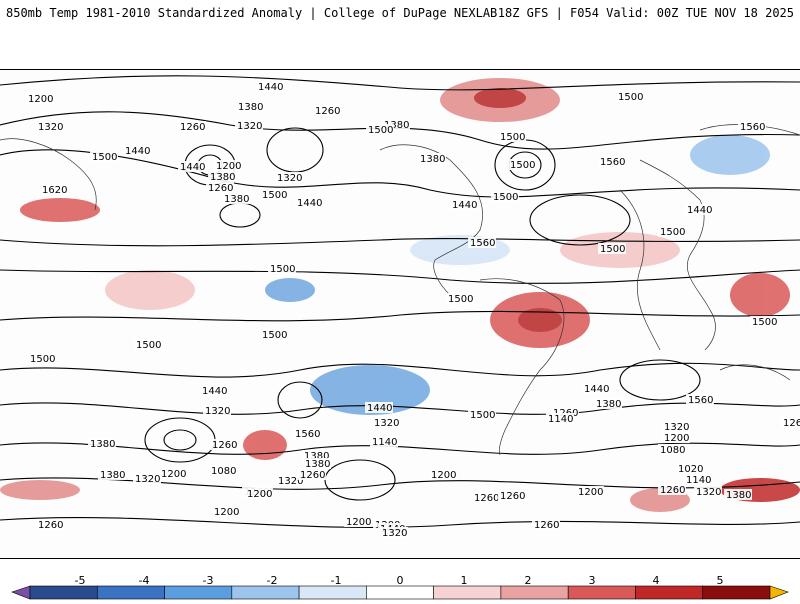  What do you see at coordinates (336, 580) in the screenshot?
I see `colorbar-tick-label: -1` at bounding box center [336, 580].